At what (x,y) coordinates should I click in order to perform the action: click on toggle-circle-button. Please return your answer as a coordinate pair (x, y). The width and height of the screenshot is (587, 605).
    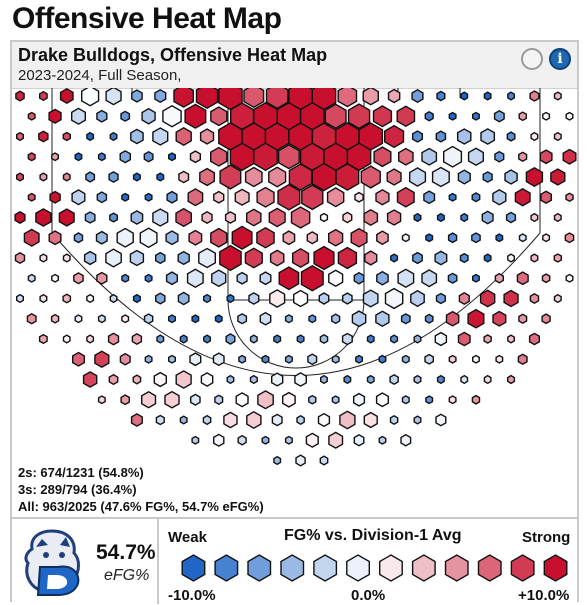
    Looking at the image, I should click on (532, 59).